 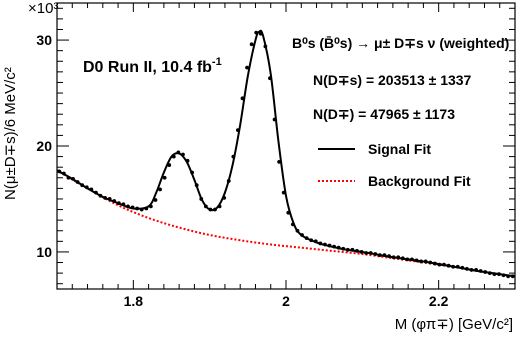 I want to click on y-tick-label: 20, so click(x=44, y=146).